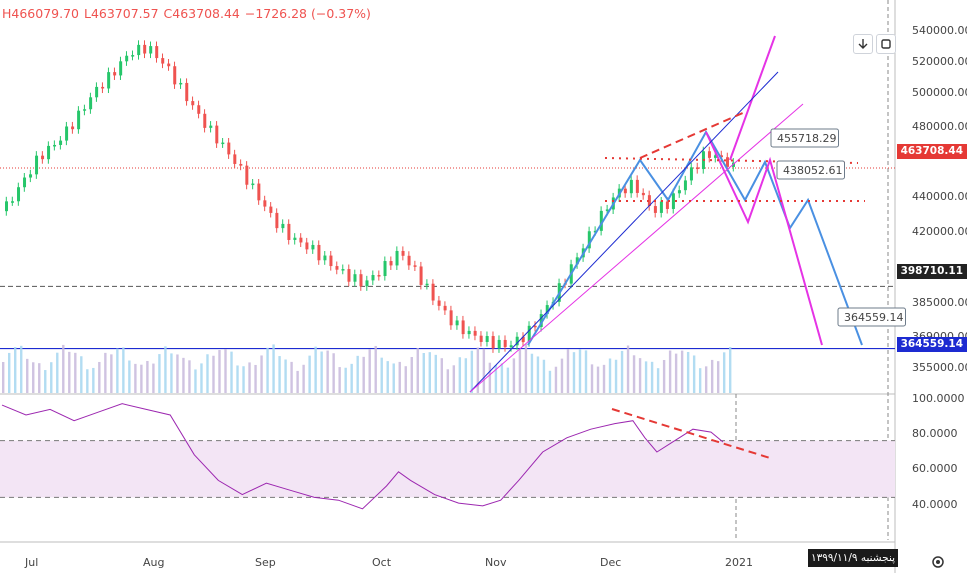  I want to click on callout-438052: 438052.61, so click(810, 170).